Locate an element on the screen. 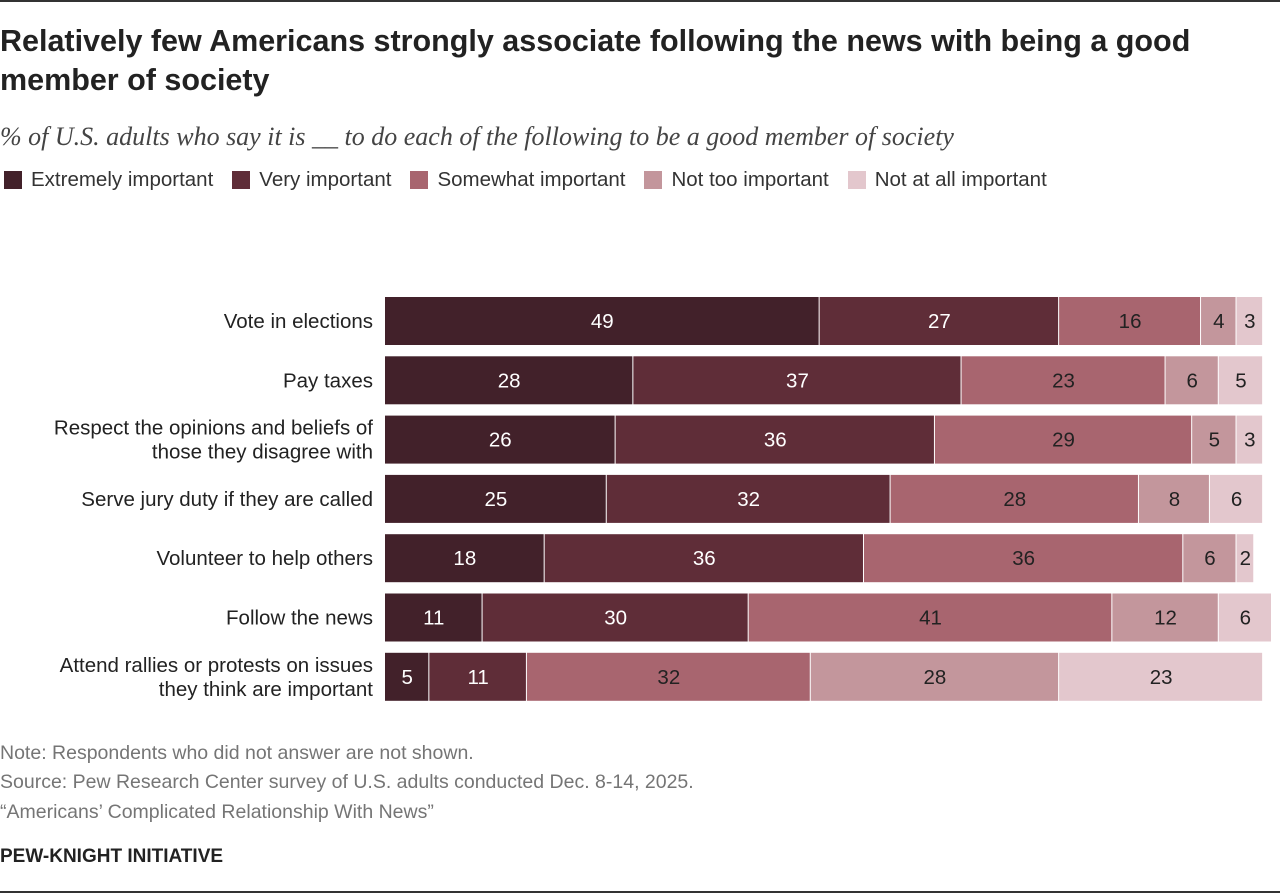  data-label: 27 is located at coordinates (939, 321).